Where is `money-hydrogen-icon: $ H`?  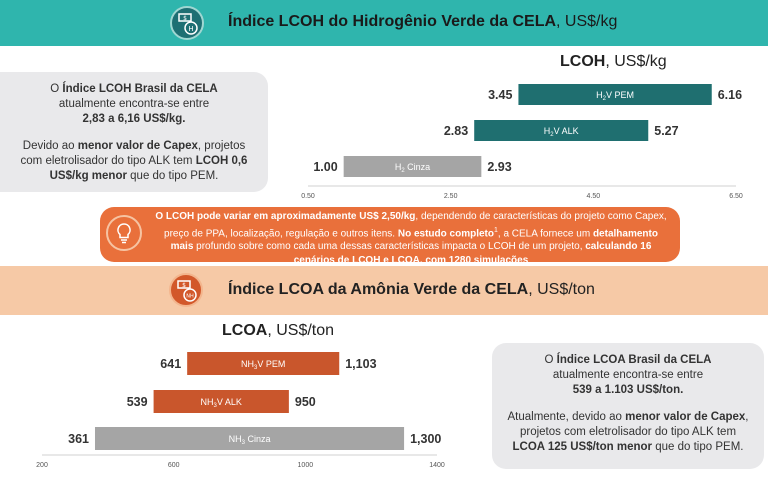 money-hydrogen-icon: $ H is located at coordinates (187, 23).